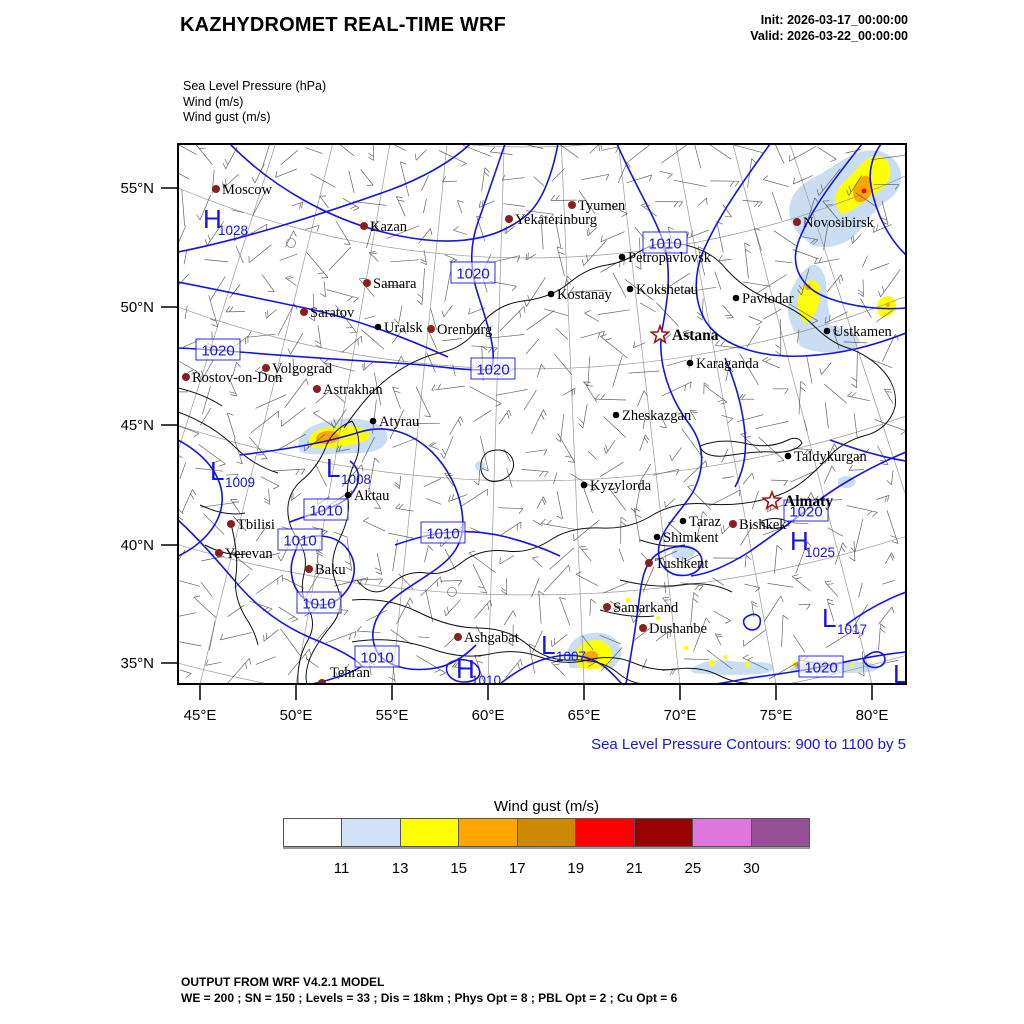 Image resolution: width=1024 pixels, height=1024 pixels. What do you see at coordinates (137, 307) in the screenshot?
I see `lat-tick-label: 50°N` at bounding box center [137, 307].